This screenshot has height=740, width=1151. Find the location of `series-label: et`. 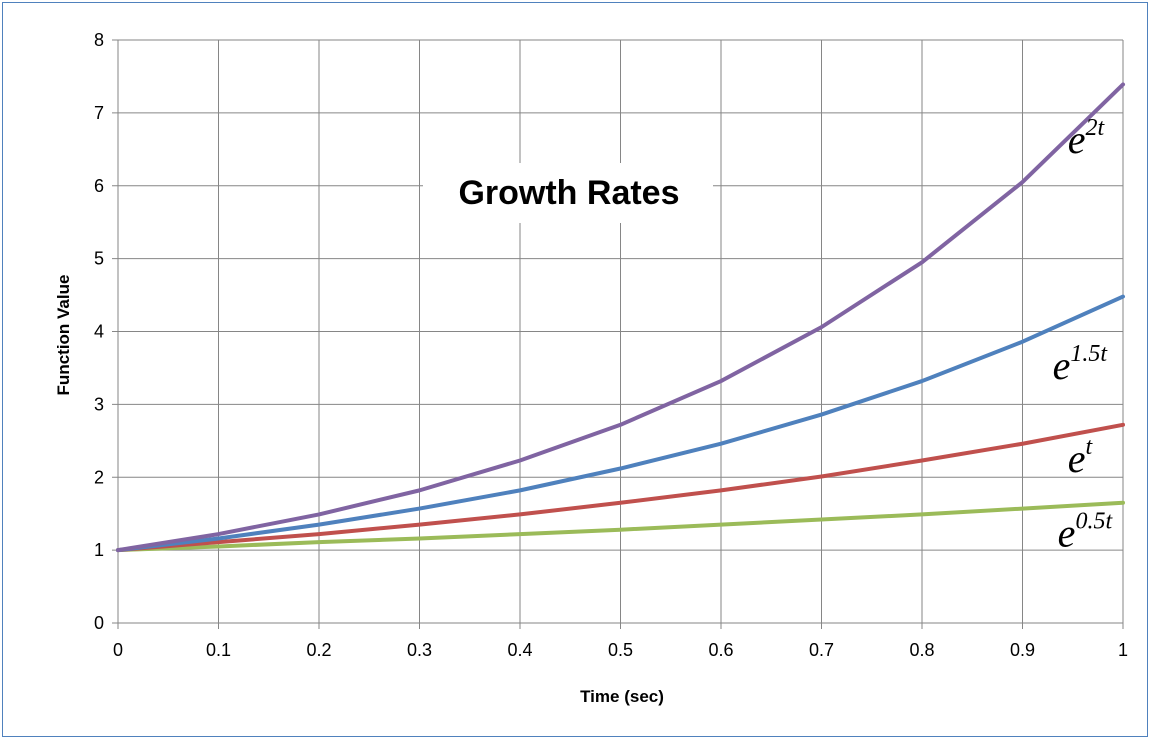

series-label: et is located at coordinates (1081, 457).